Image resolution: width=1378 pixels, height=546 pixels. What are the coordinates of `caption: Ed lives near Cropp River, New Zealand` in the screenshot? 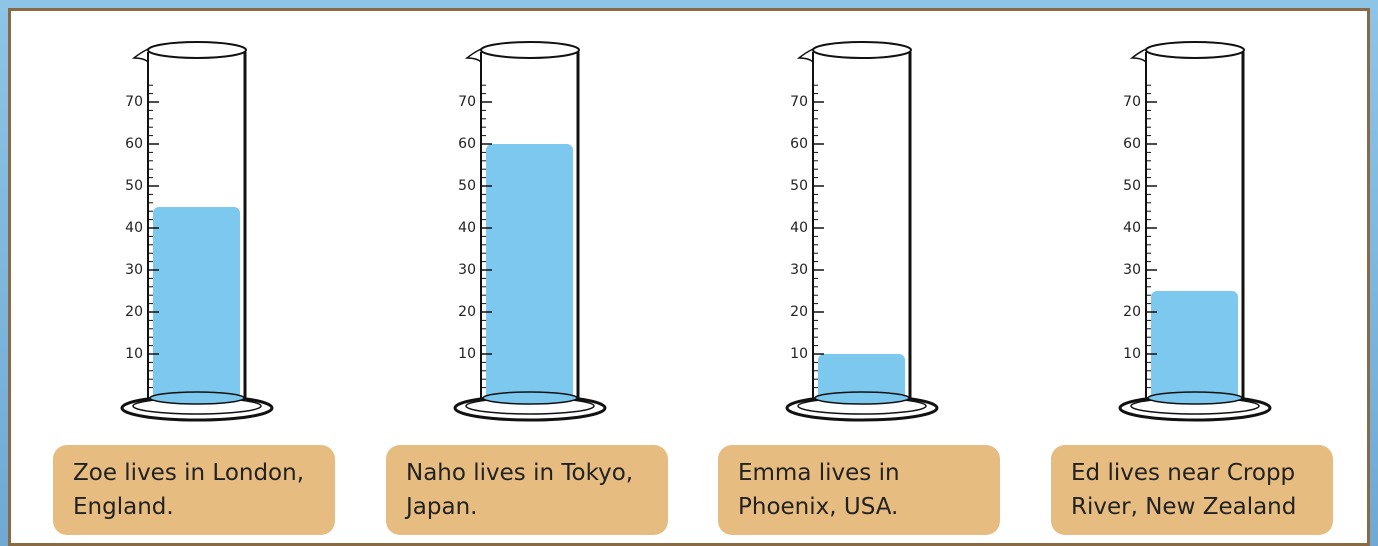 It's located at (1192, 490).